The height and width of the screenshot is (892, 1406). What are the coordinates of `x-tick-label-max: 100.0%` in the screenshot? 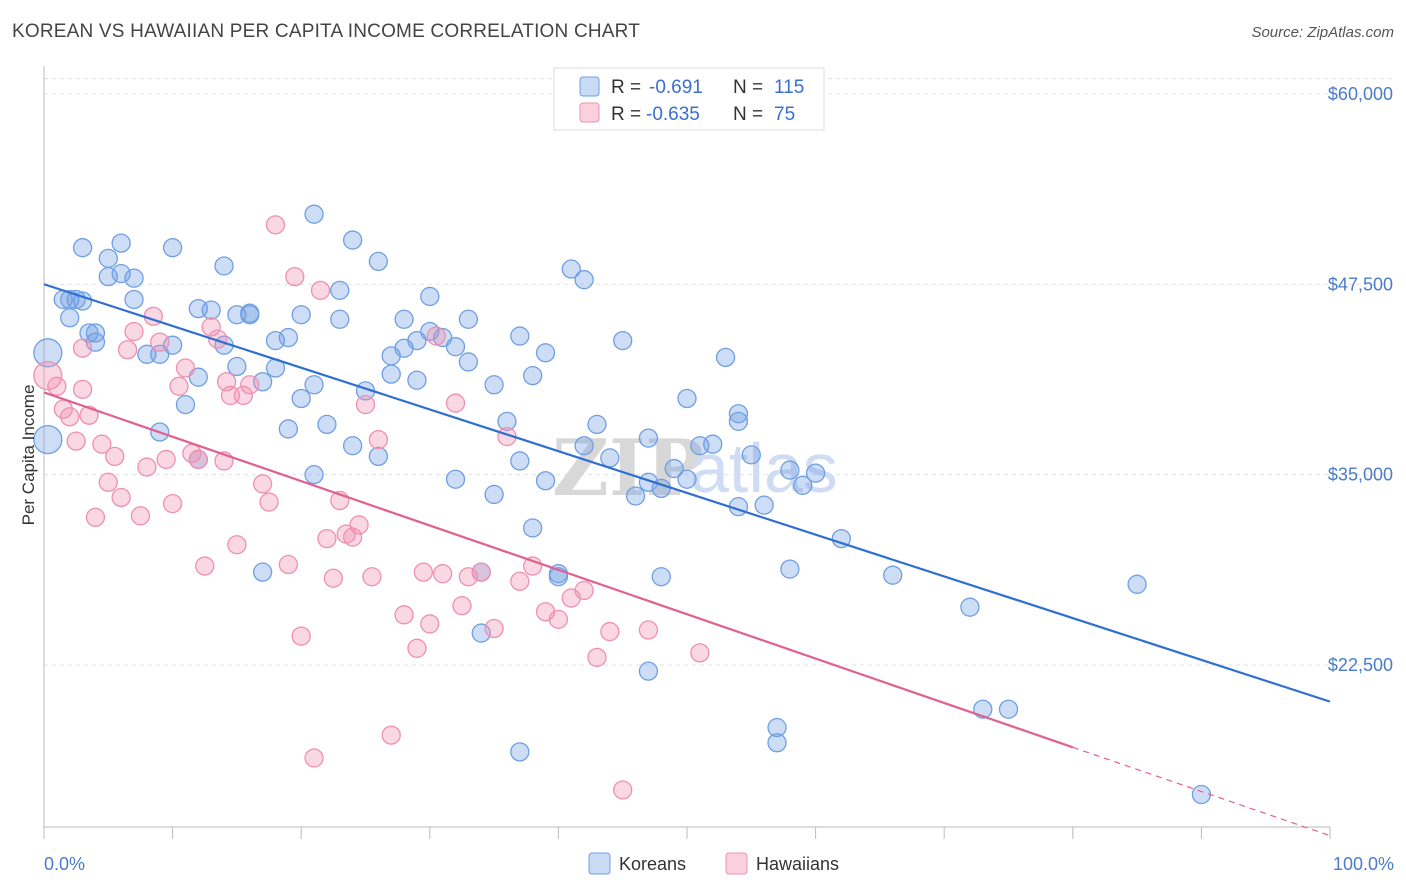 It's located at (1363, 864).